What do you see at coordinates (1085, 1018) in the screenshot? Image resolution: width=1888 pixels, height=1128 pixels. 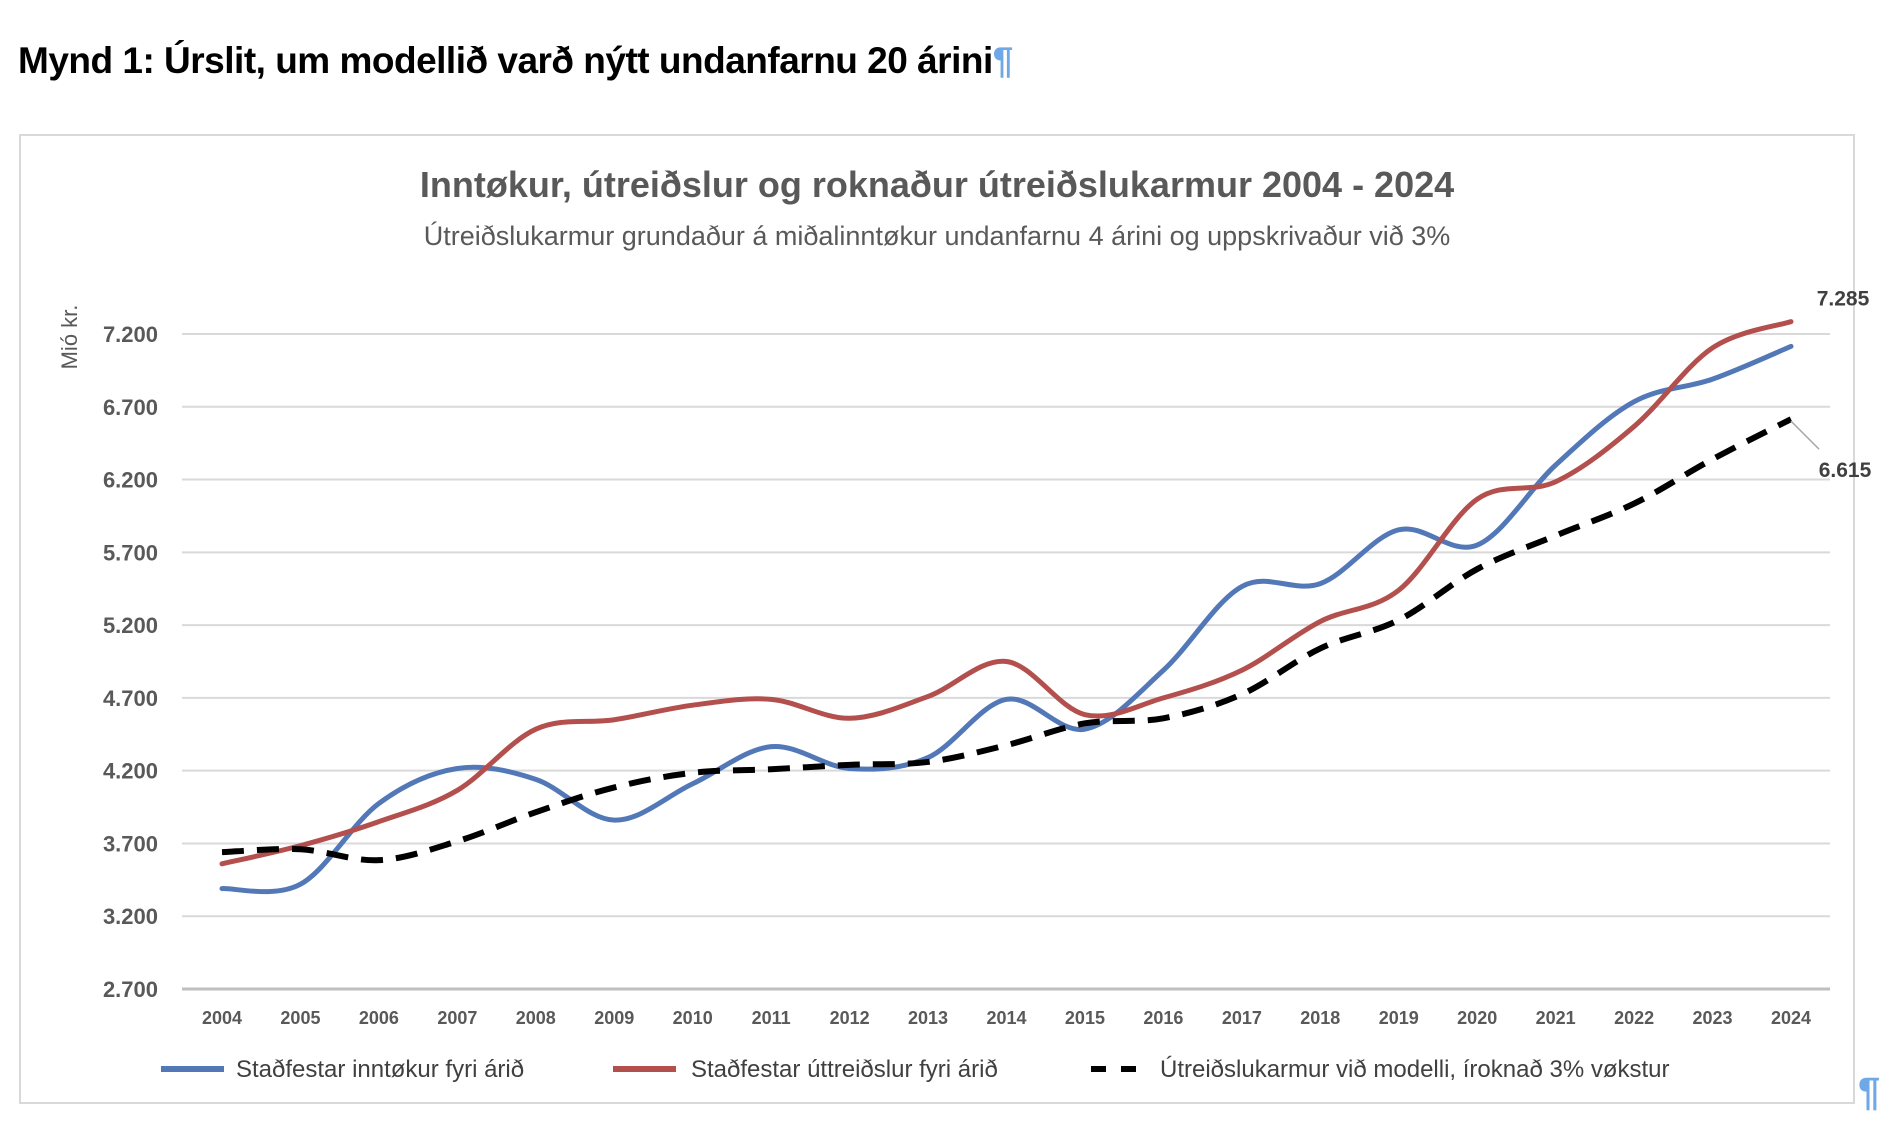 I see `x-tick-label: 2015` at bounding box center [1085, 1018].